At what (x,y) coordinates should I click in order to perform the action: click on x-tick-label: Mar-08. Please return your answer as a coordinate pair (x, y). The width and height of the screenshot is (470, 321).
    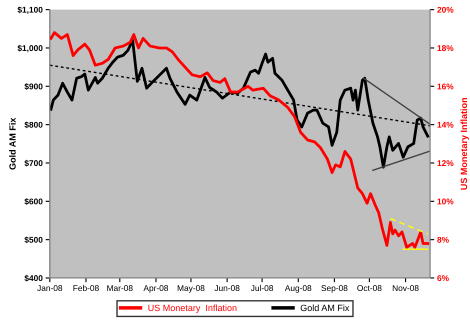
    Looking at the image, I should click on (120, 288).